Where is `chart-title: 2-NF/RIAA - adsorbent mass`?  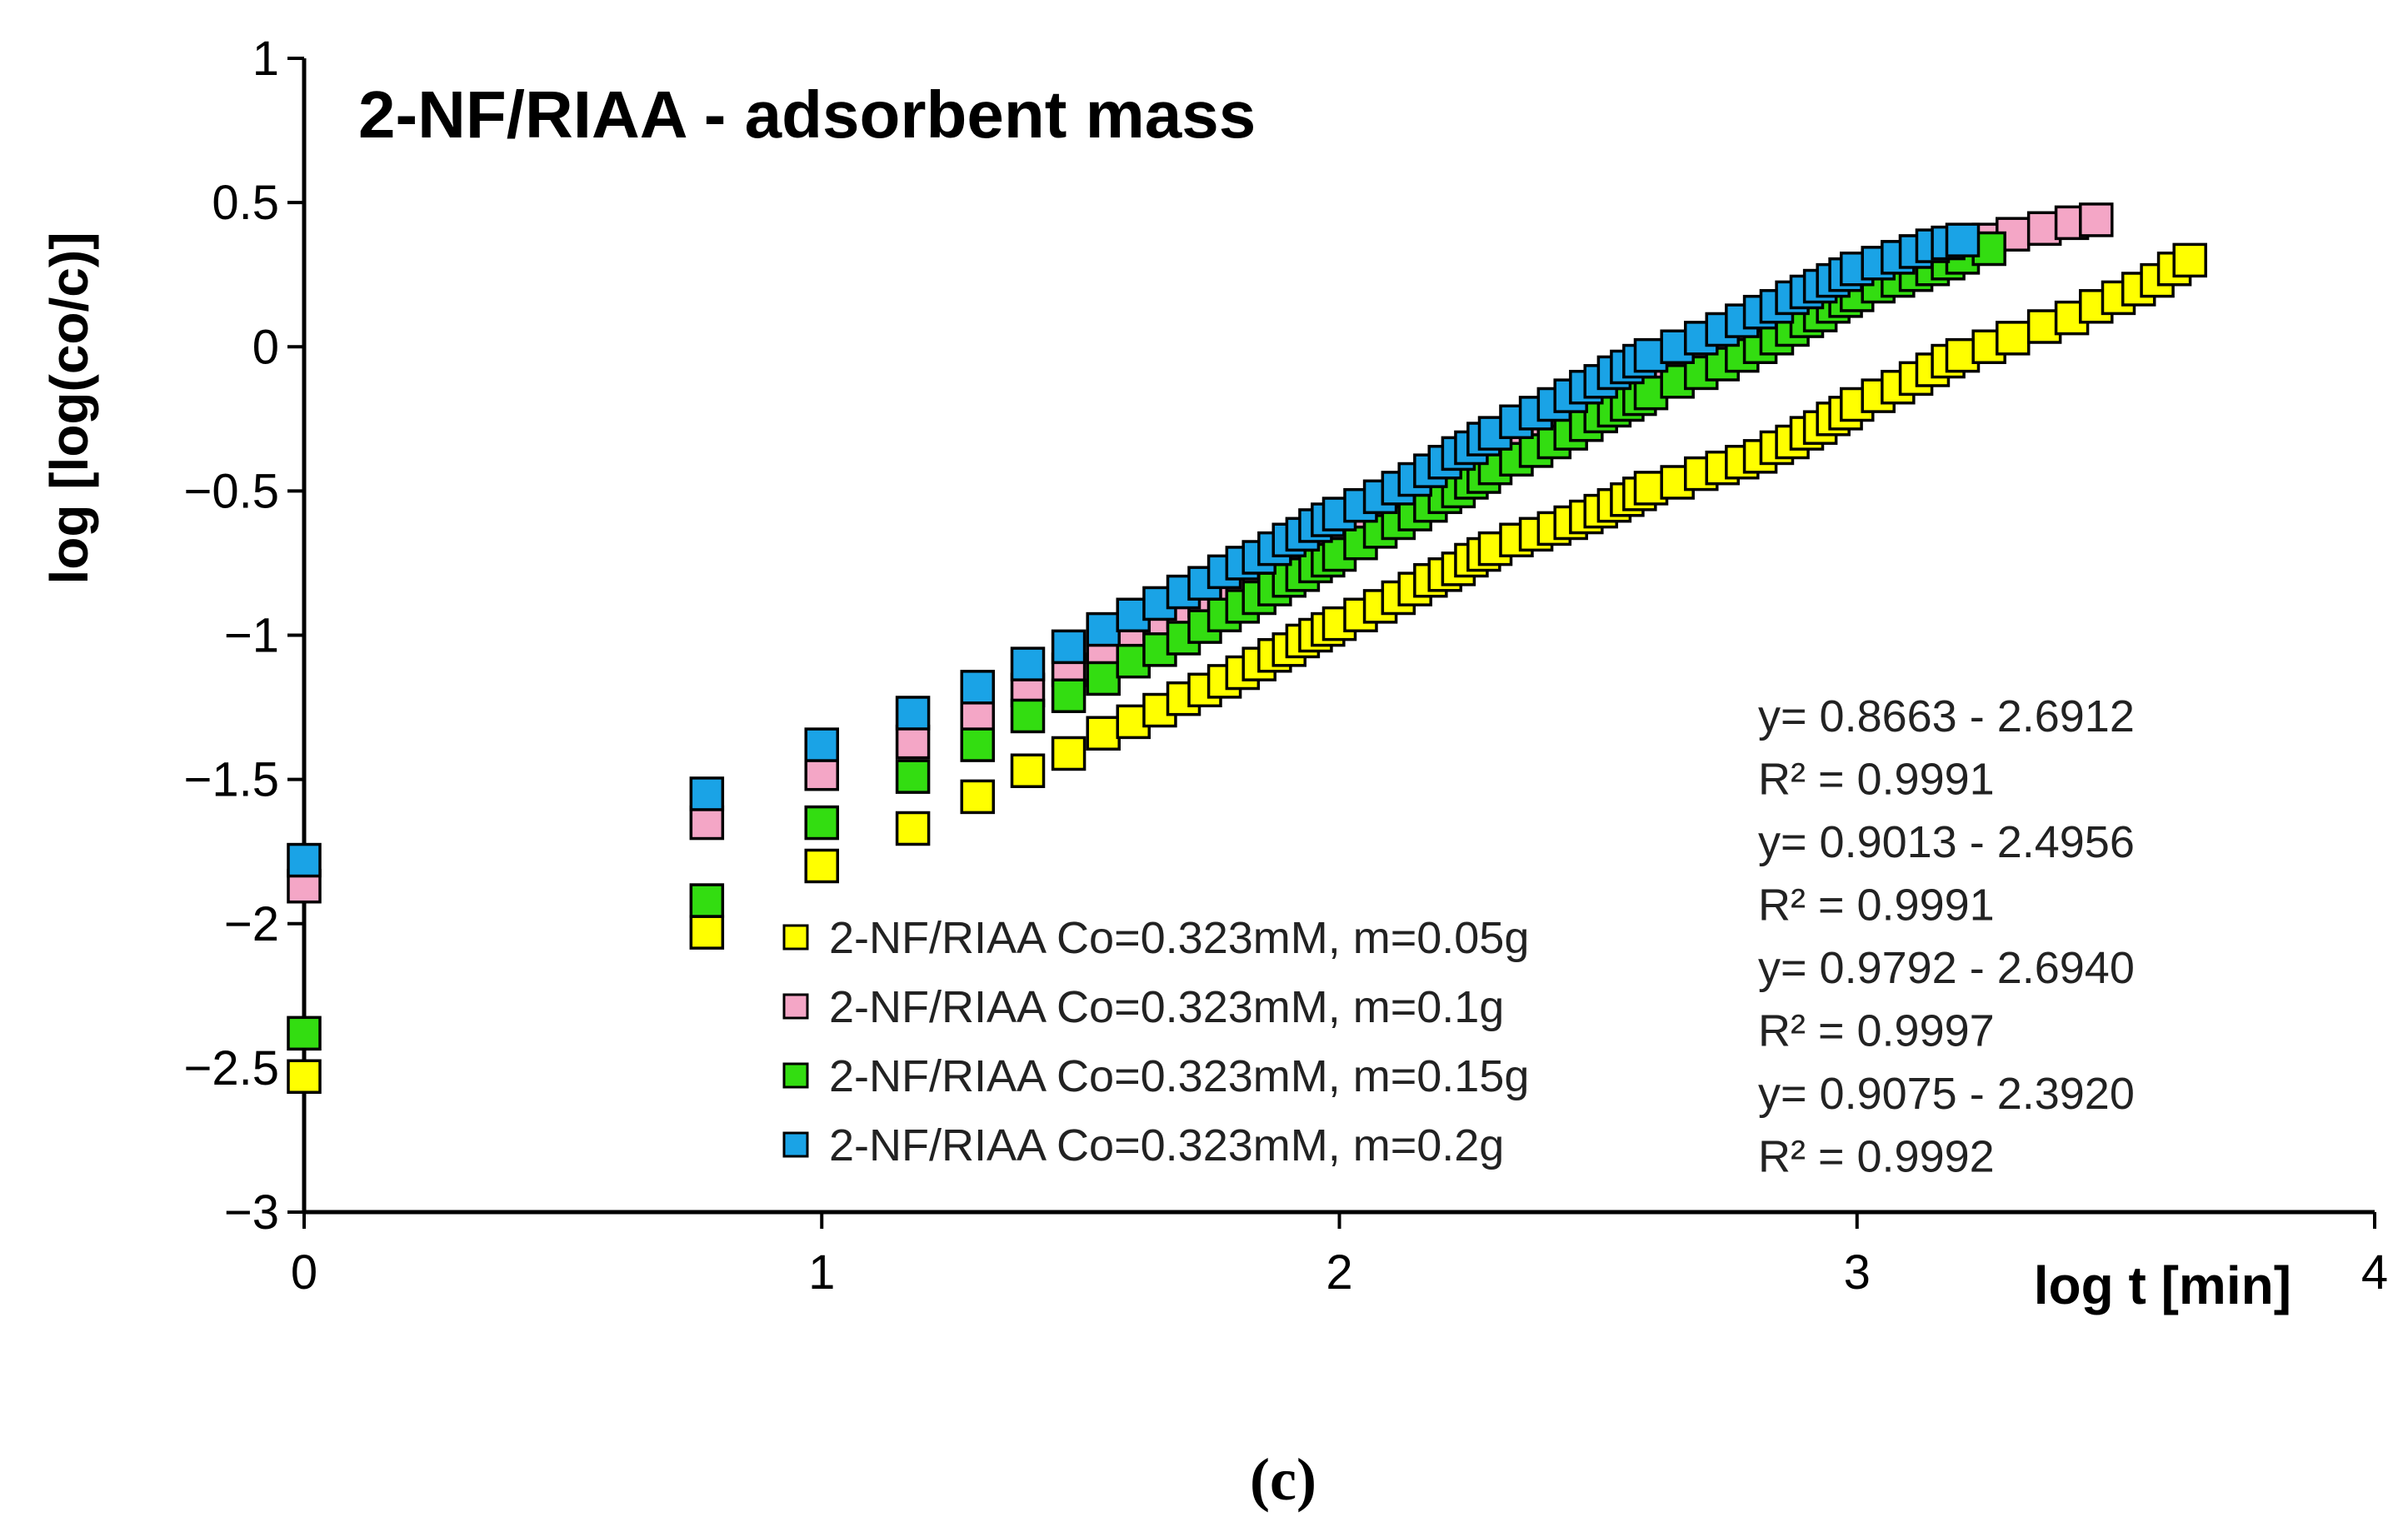 chart-title: 2-NF/RIAA - adsorbent mass is located at coordinates (807, 114).